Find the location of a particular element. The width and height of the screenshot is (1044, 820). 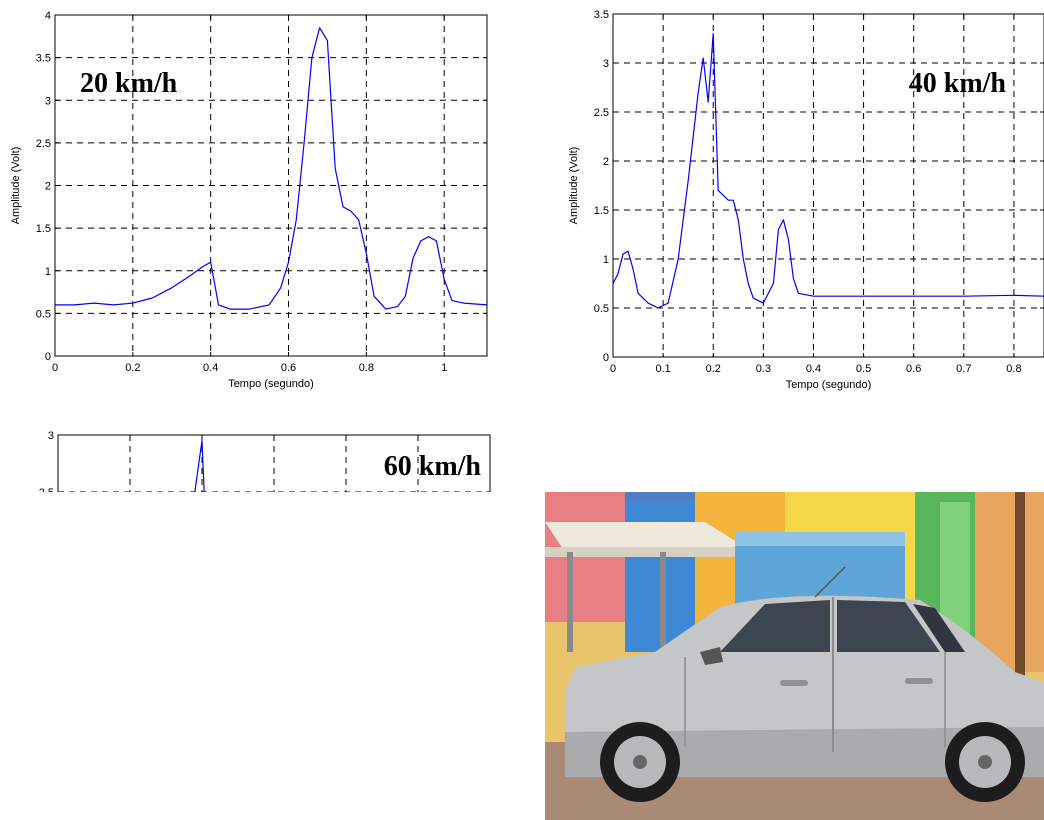

speed-annotation: 60 km/h is located at coordinates (433, 466).